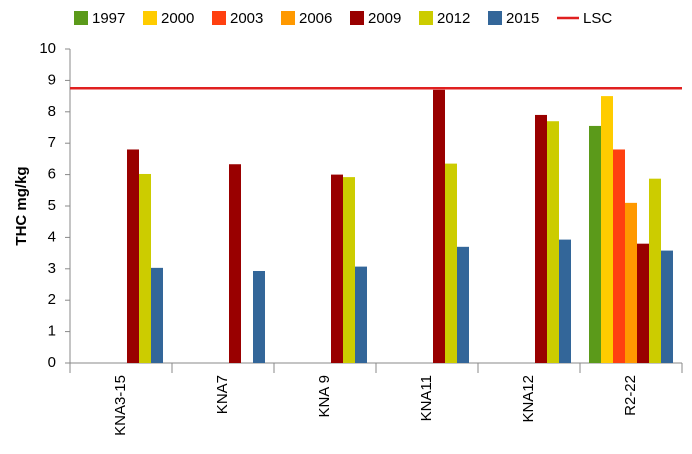 The image size is (692, 454). What do you see at coordinates (52, 205) in the screenshot?
I see `y-tick-label: 5` at bounding box center [52, 205].